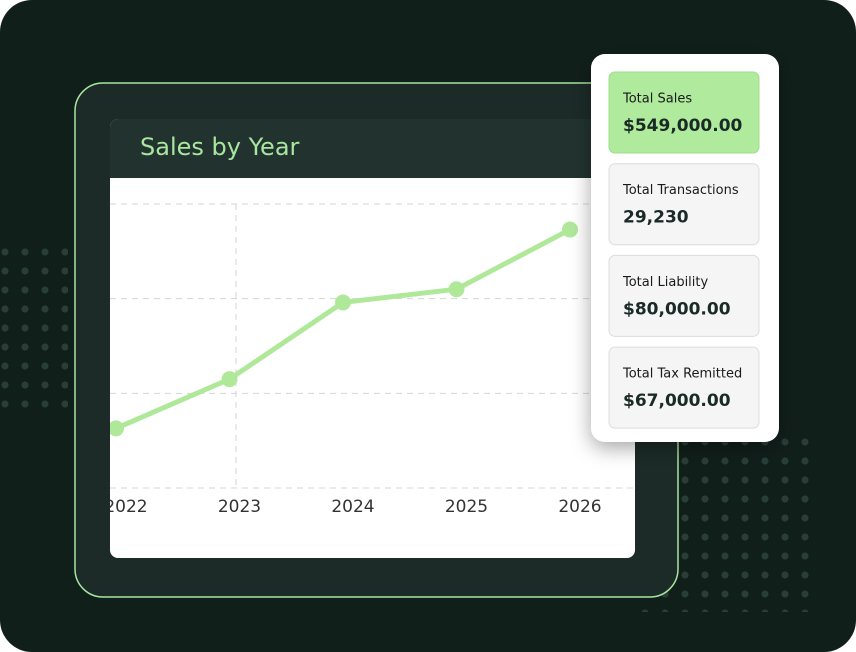 The image size is (856, 652). I want to click on x-tick-label: 2022, so click(125, 507).